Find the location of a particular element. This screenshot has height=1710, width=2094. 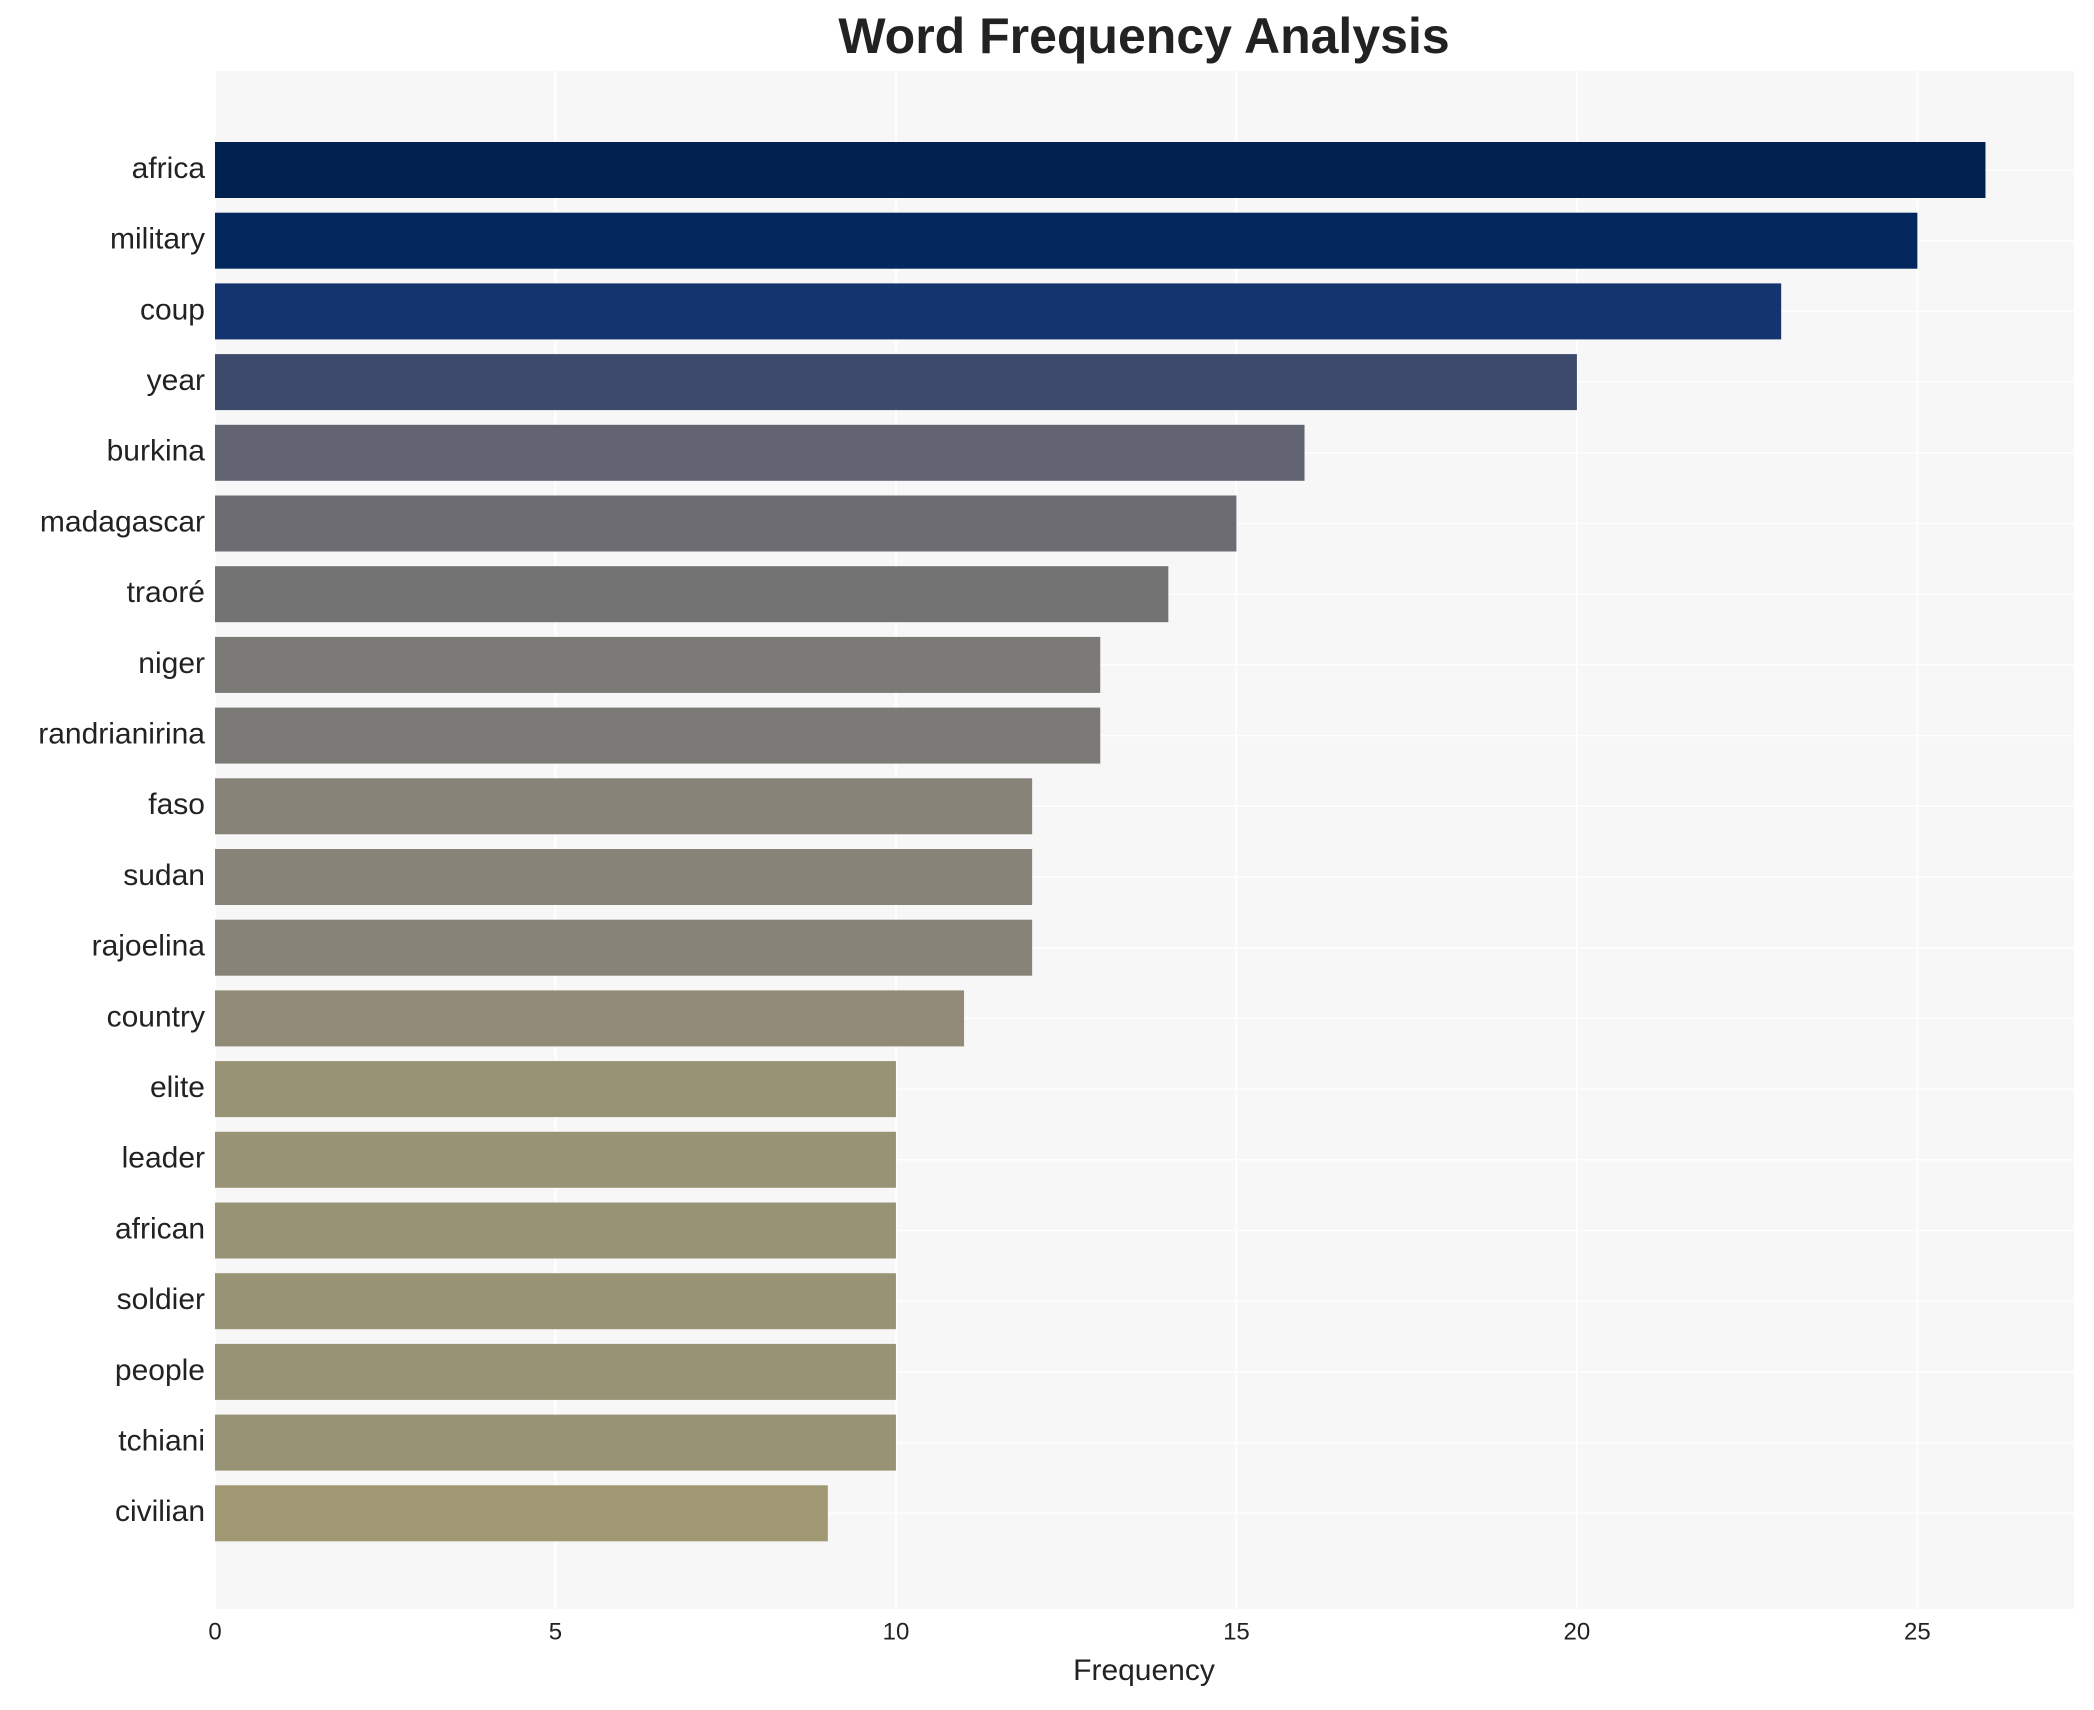

y-tick-label: niger is located at coordinates (171, 663).